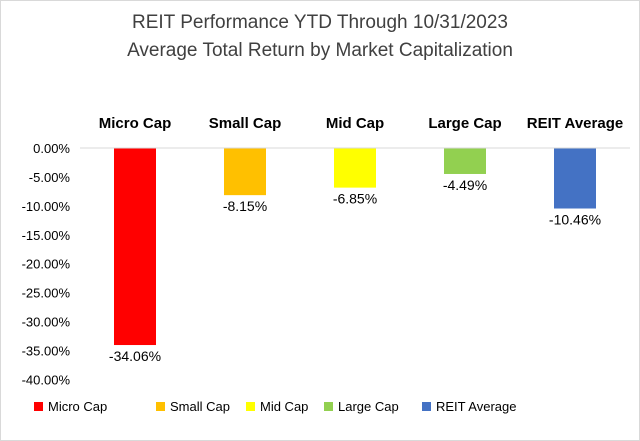  What do you see at coordinates (46, 206) in the screenshot?
I see `y-tick-label: -10.00%` at bounding box center [46, 206].